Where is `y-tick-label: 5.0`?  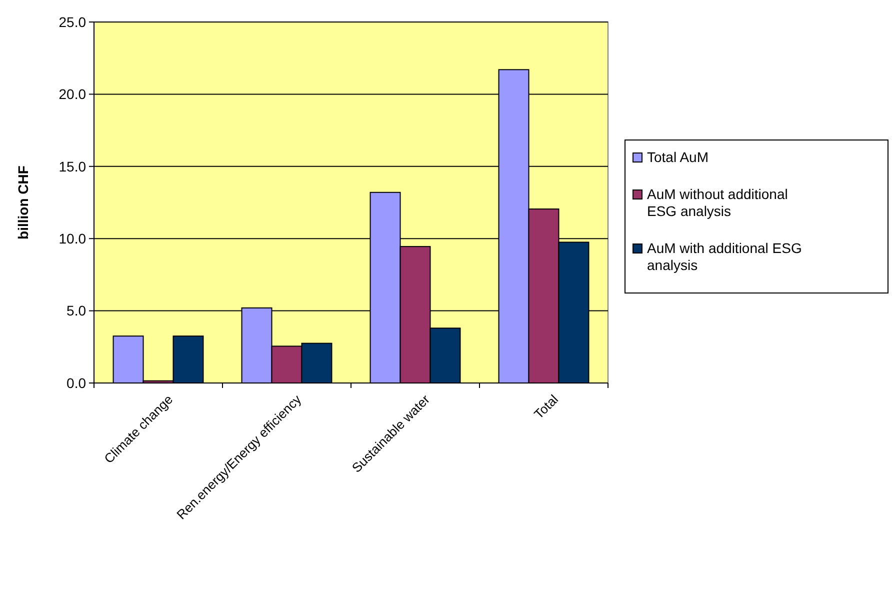 y-tick-label: 5.0 is located at coordinates (76, 310).